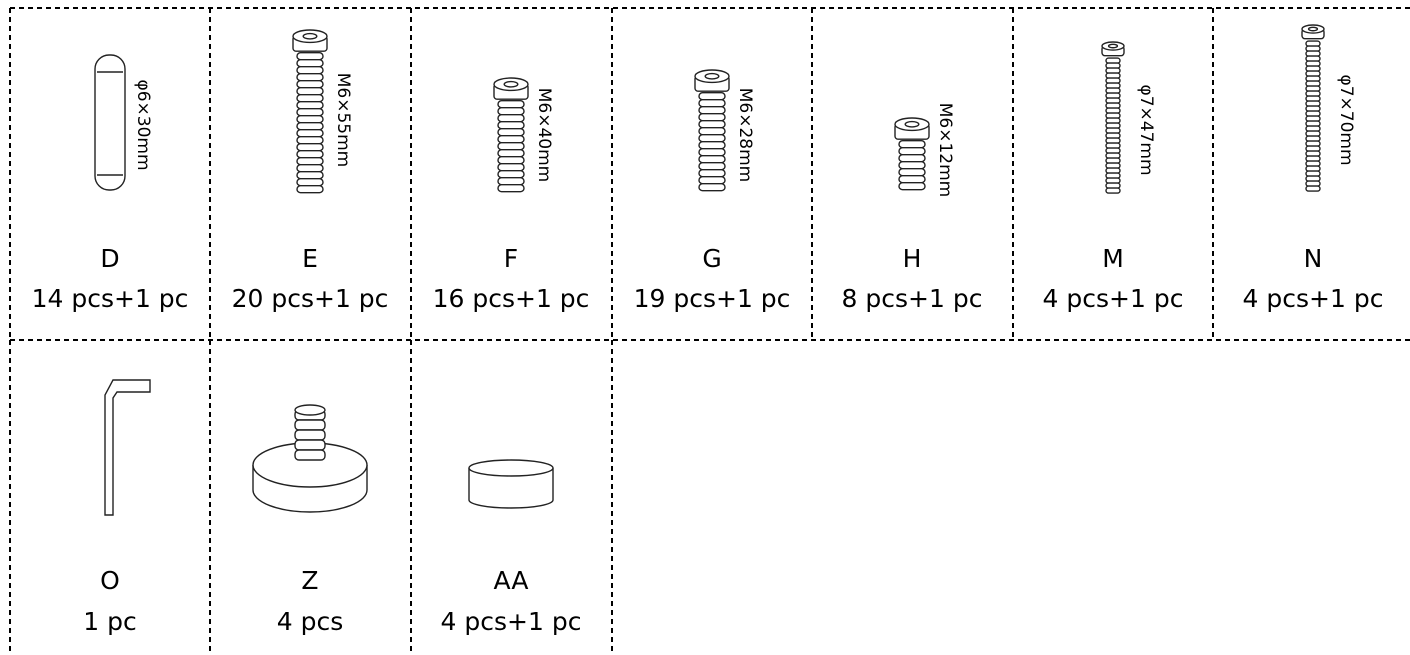 The height and width of the screenshot is (655, 1410). What do you see at coordinates (912, 258) in the screenshot?
I see `part-label: H` at bounding box center [912, 258].